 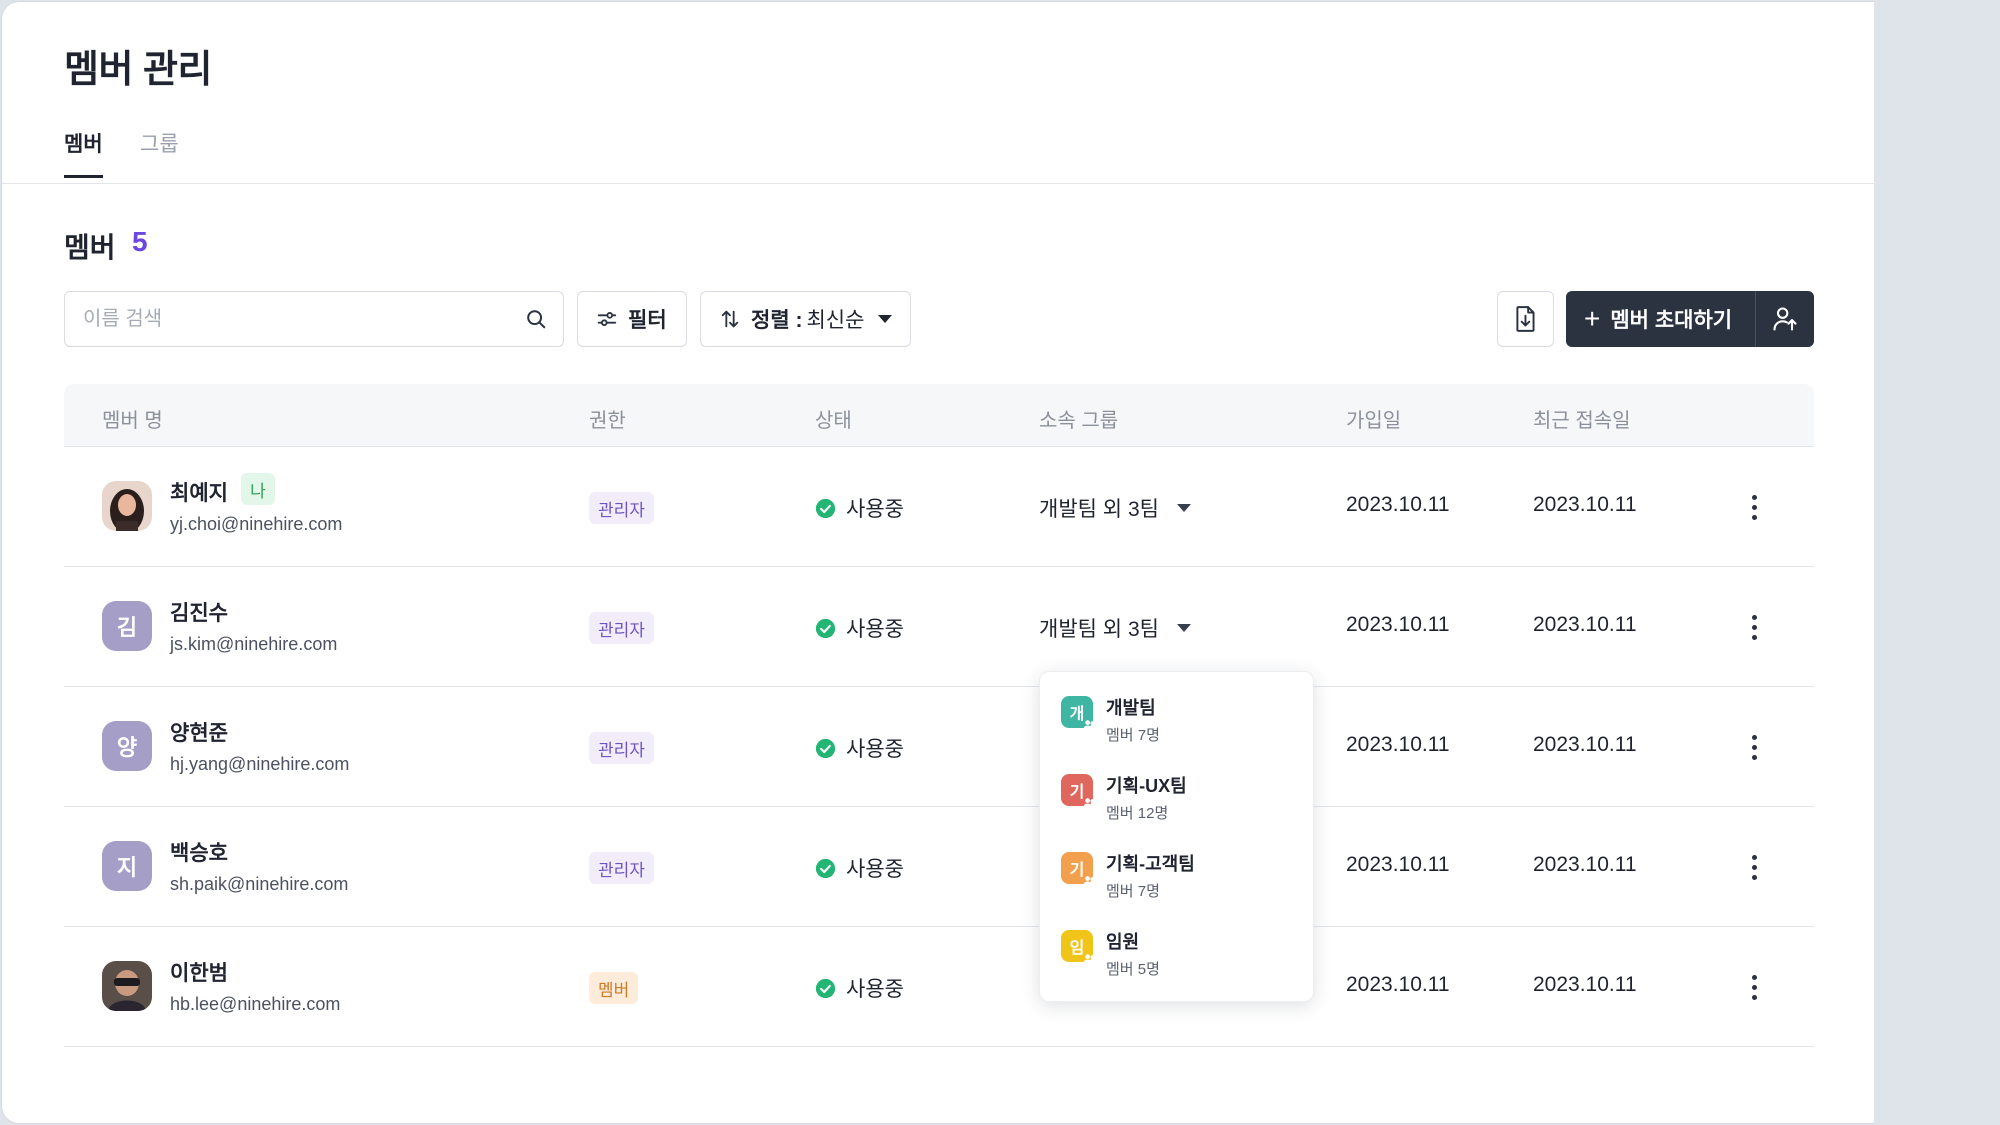 I want to click on group-option: 개 개발팀 멤버 7명, so click(x=1177, y=711).